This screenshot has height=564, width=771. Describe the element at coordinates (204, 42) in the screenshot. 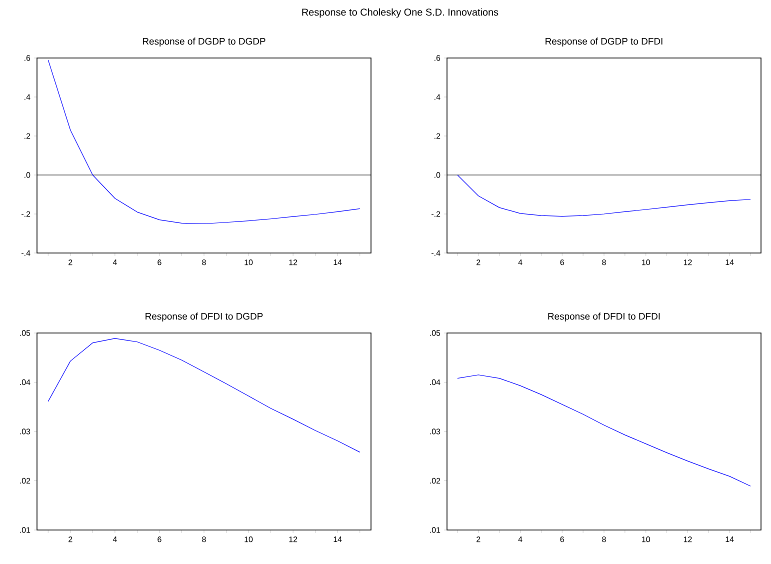

I see `chart-title: Response of DGDP to DGDP` at that location.